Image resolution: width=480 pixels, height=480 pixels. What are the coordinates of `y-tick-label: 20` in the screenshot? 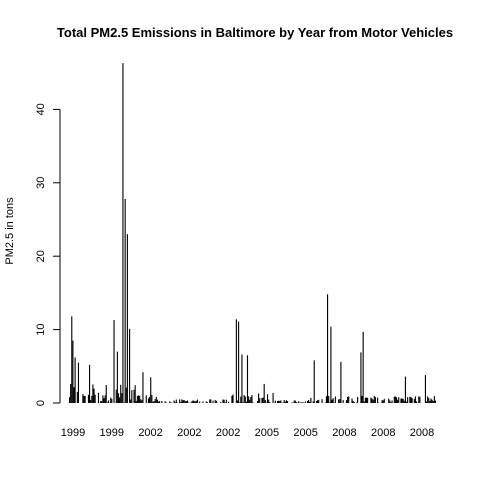 It's located at (41, 256).